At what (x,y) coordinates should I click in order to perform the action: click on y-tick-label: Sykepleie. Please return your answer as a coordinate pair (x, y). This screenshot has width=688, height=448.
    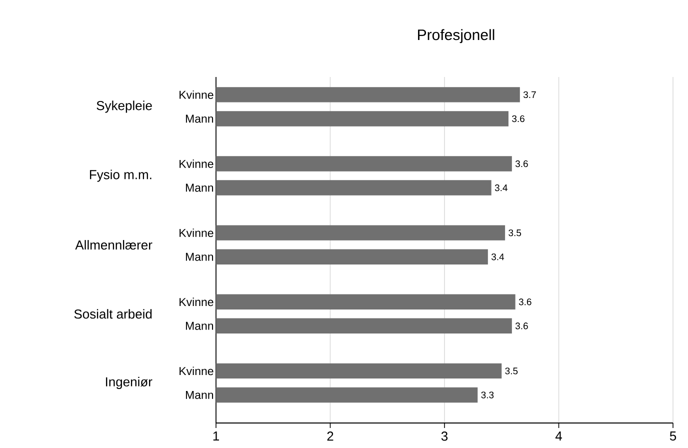
    Looking at the image, I should click on (124, 106).